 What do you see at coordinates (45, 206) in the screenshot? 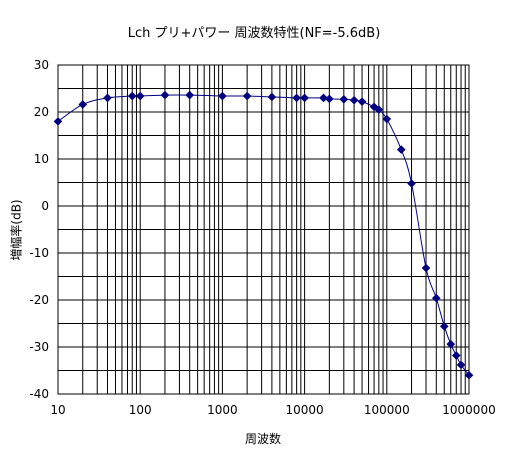
I see `y-tick-label: 0` at bounding box center [45, 206].